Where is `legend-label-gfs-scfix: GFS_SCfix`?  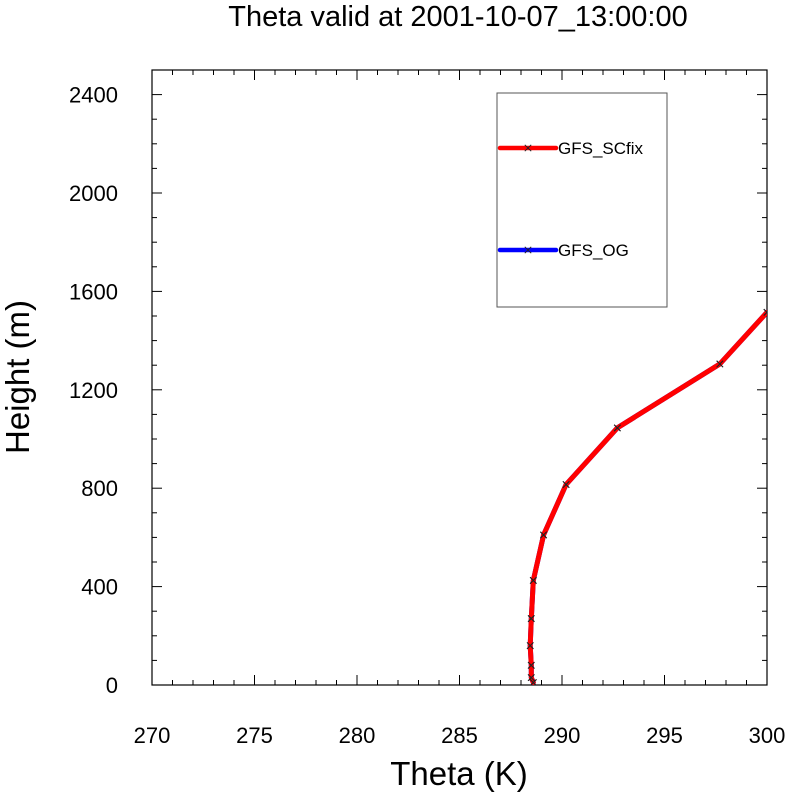 legend-label-gfs-scfix: GFS_SCfix is located at coordinates (601, 148).